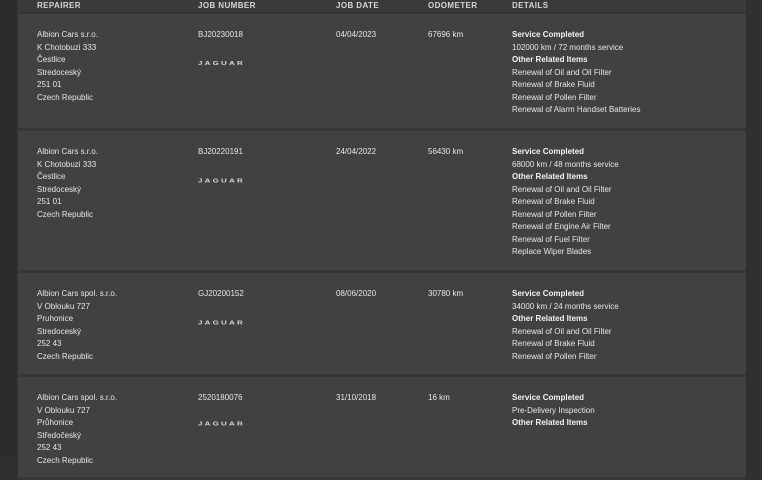 This screenshot has width=762, height=480. Describe the element at coordinates (59, 435) in the screenshot. I see `address-line: Středočeský` at that location.